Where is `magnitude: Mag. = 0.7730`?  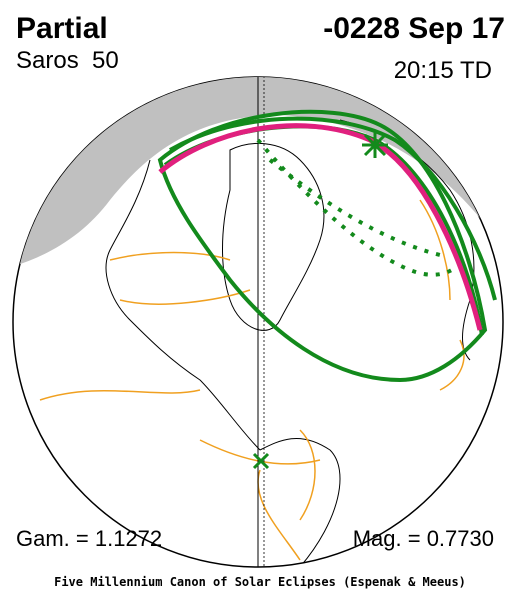
magnitude: Mag. = 0.7730 is located at coordinates (423, 538).